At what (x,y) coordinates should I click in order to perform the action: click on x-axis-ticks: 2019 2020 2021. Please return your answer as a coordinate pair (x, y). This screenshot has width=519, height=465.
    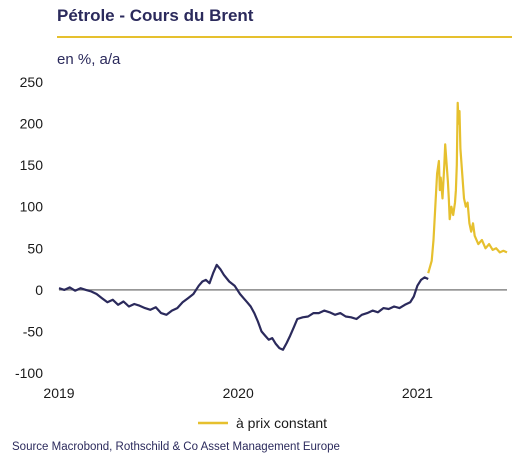
    Looking at the image, I should click on (238, 393).